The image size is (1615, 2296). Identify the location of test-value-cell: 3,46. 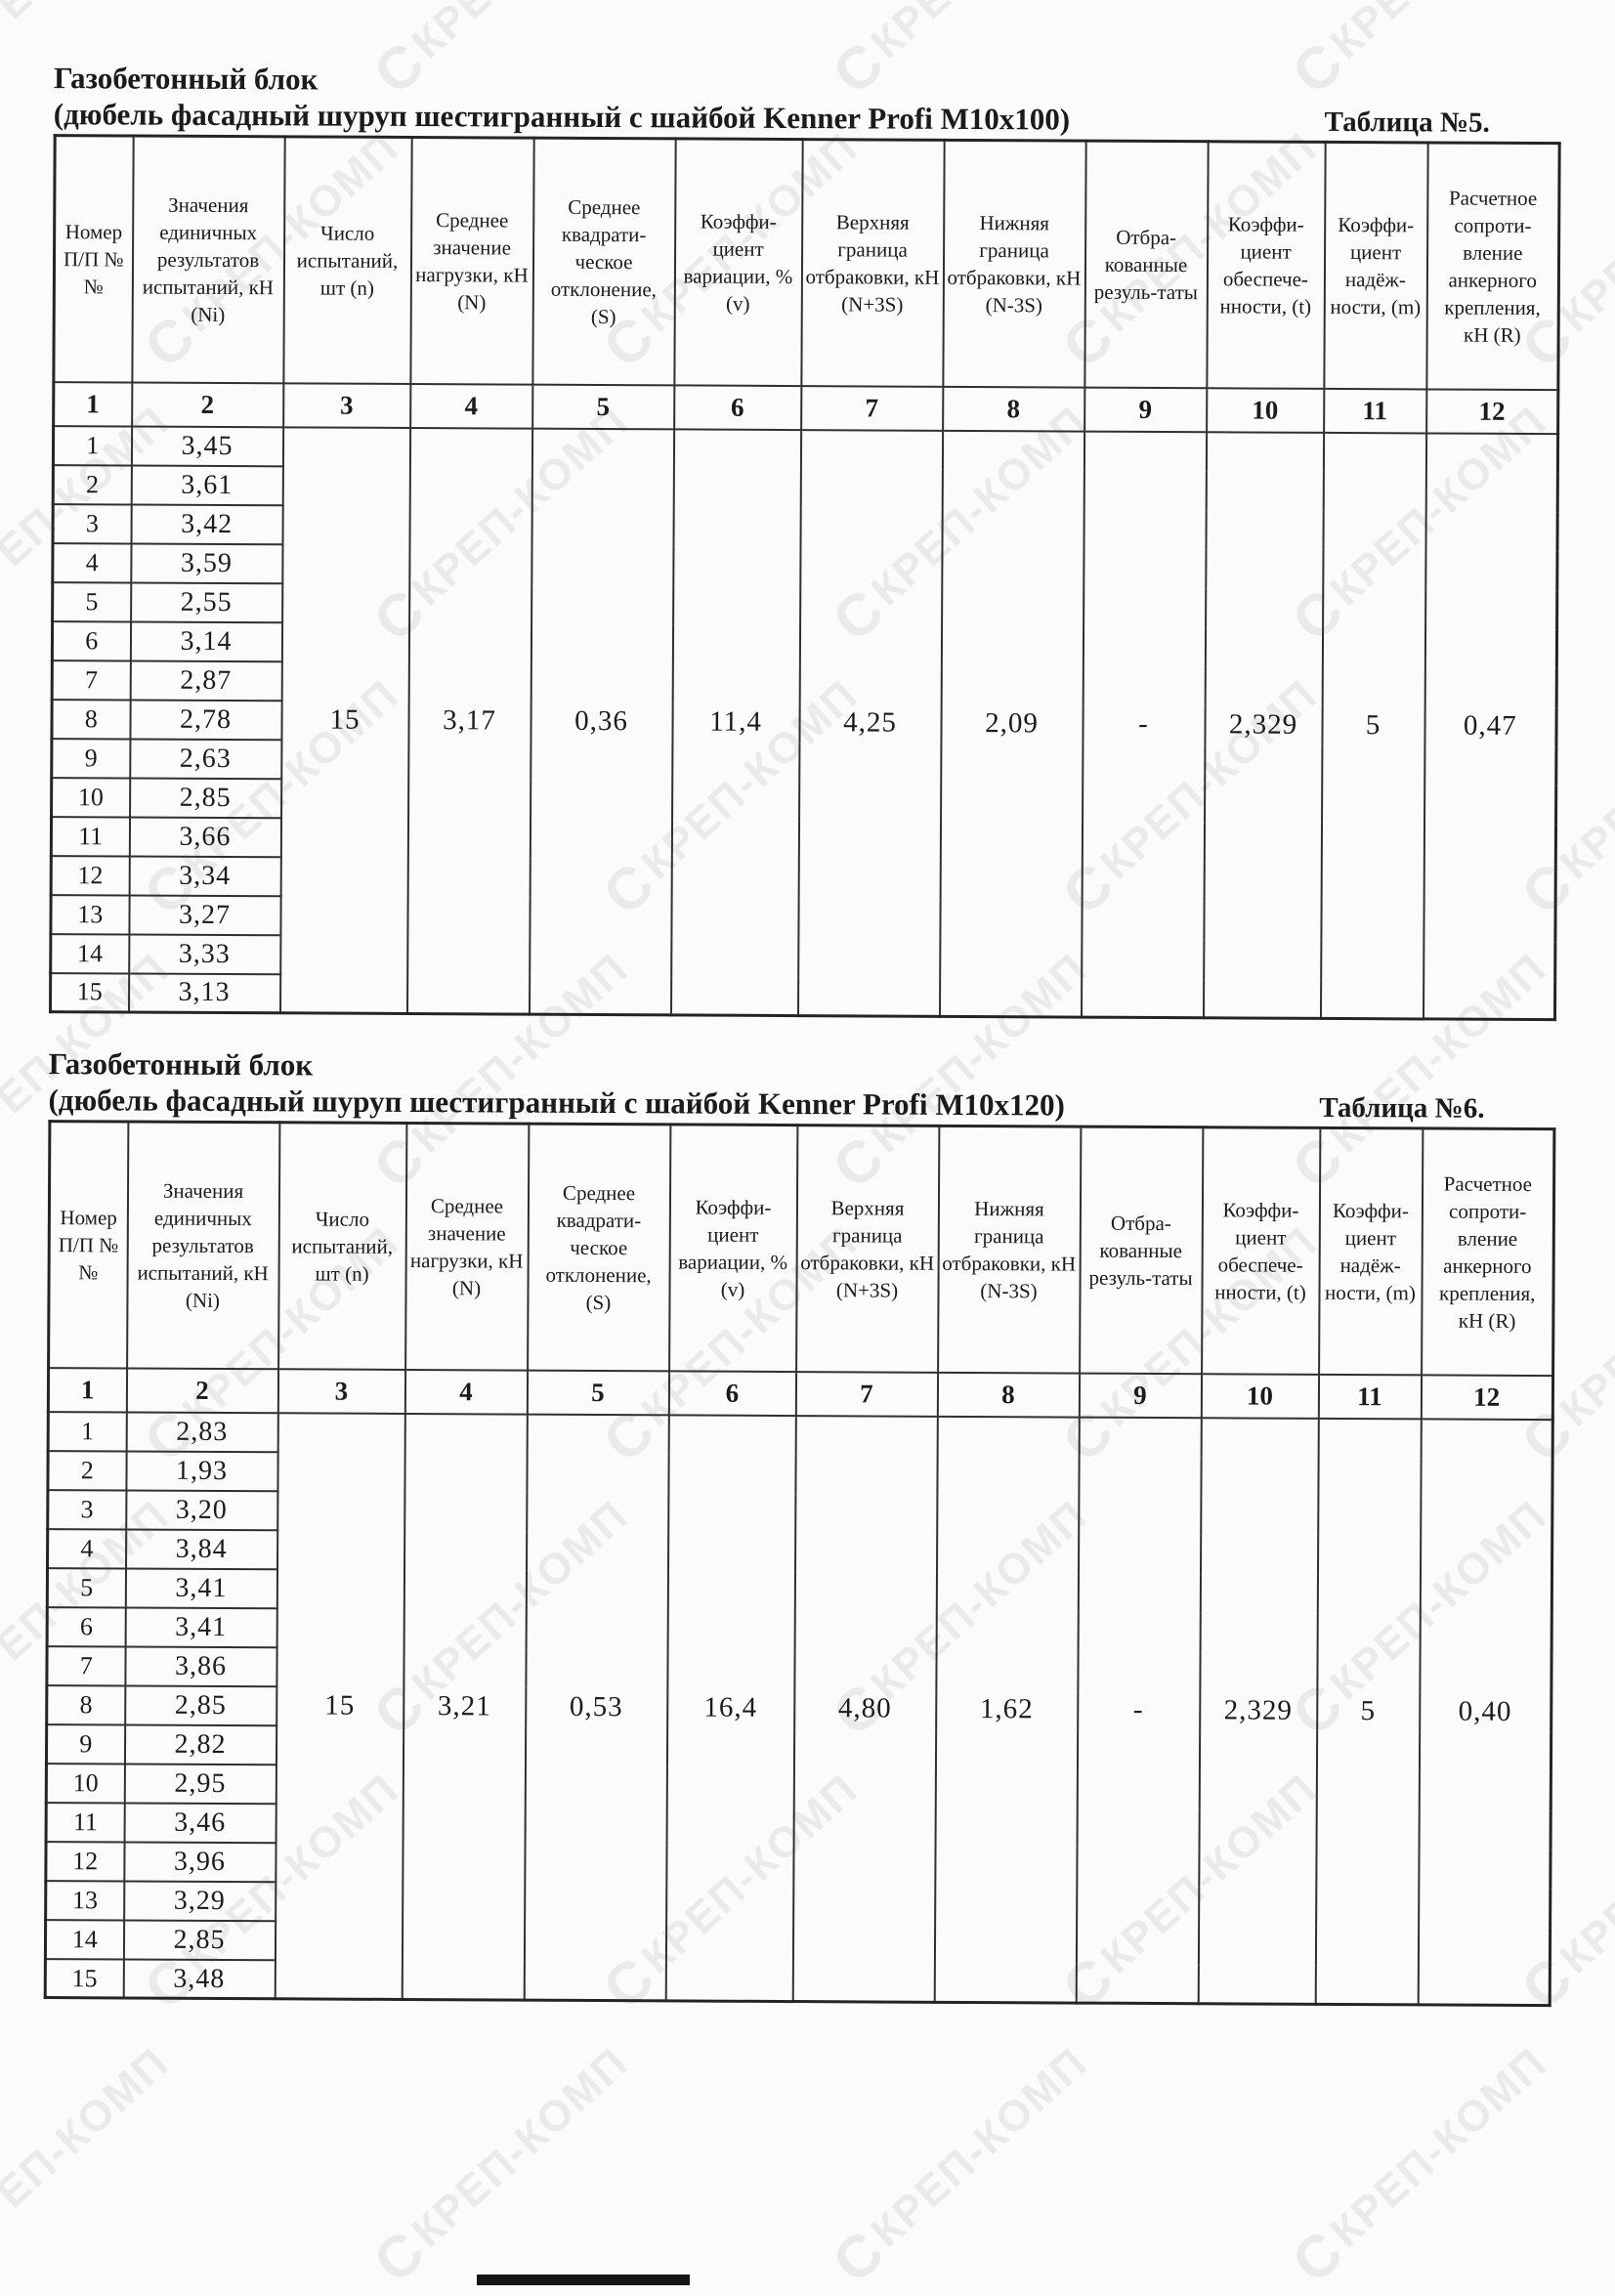
(200, 1824).